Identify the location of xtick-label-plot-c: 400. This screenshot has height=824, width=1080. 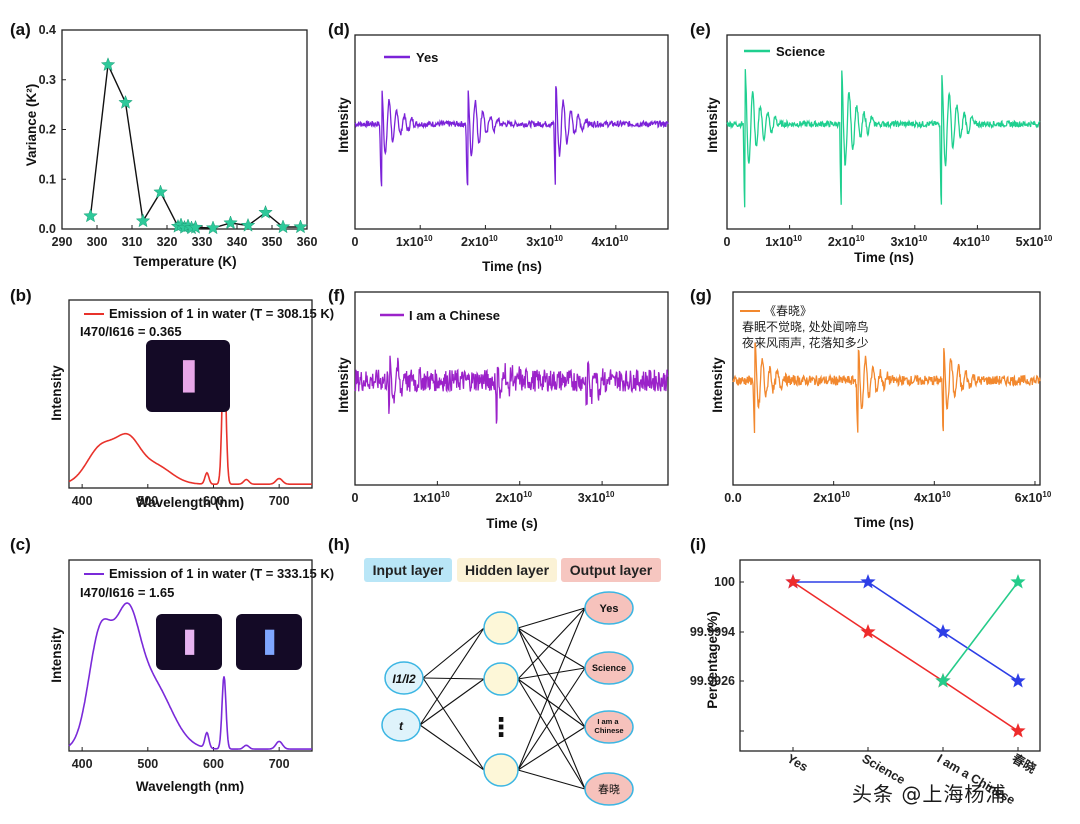
(82, 764).